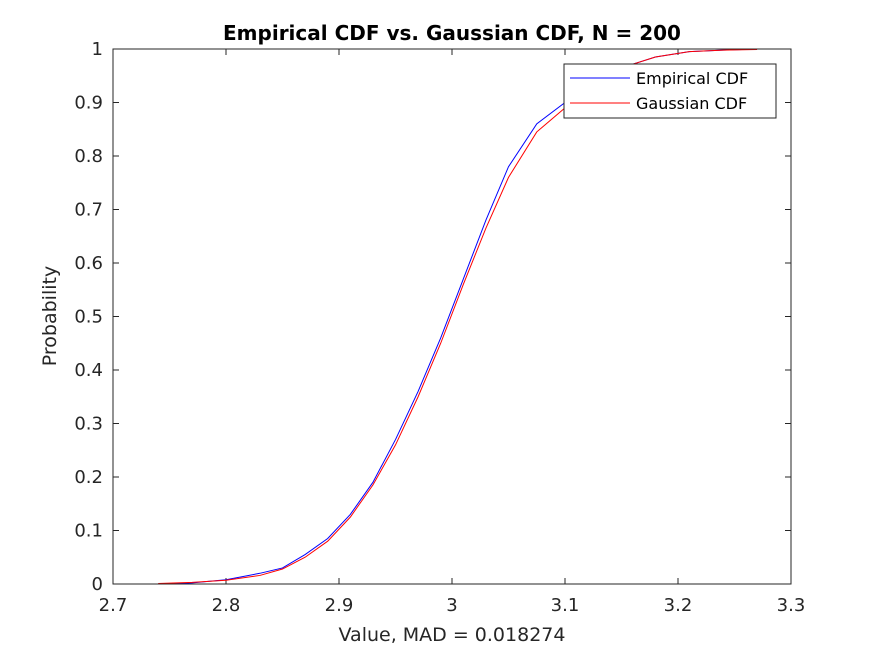 The width and height of the screenshot is (874, 660). What do you see at coordinates (88, 103) in the screenshot?
I see `y-tick-label: 0.9` at bounding box center [88, 103].